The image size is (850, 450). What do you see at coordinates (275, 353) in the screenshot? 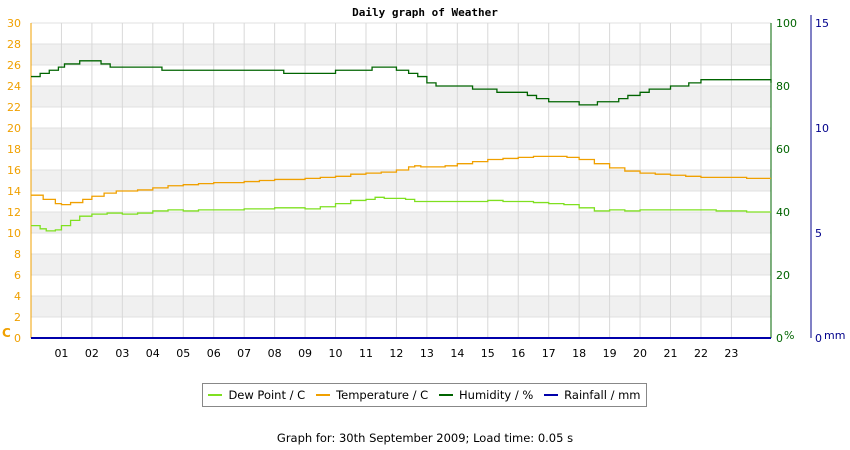
I see `x-tick-label: 08` at bounding box center [275, 353].